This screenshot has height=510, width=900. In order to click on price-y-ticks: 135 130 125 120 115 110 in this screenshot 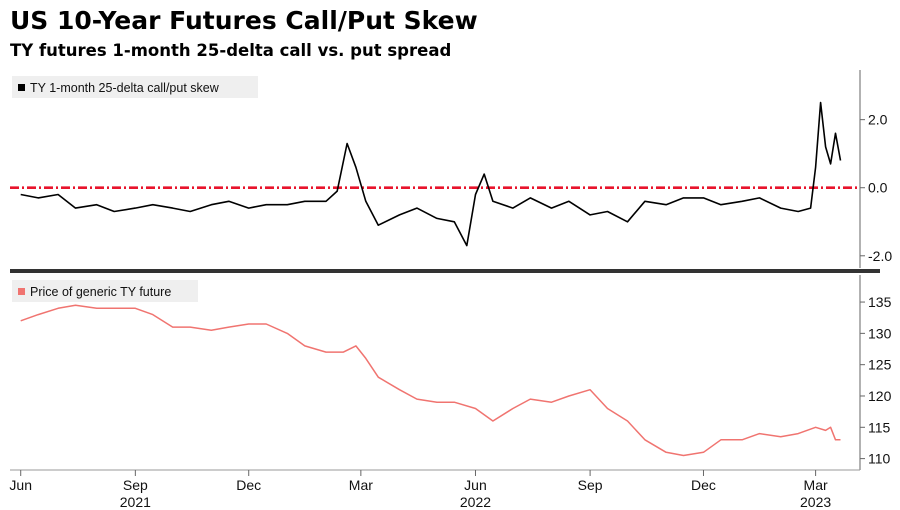, I will do `click(876, 380)`.